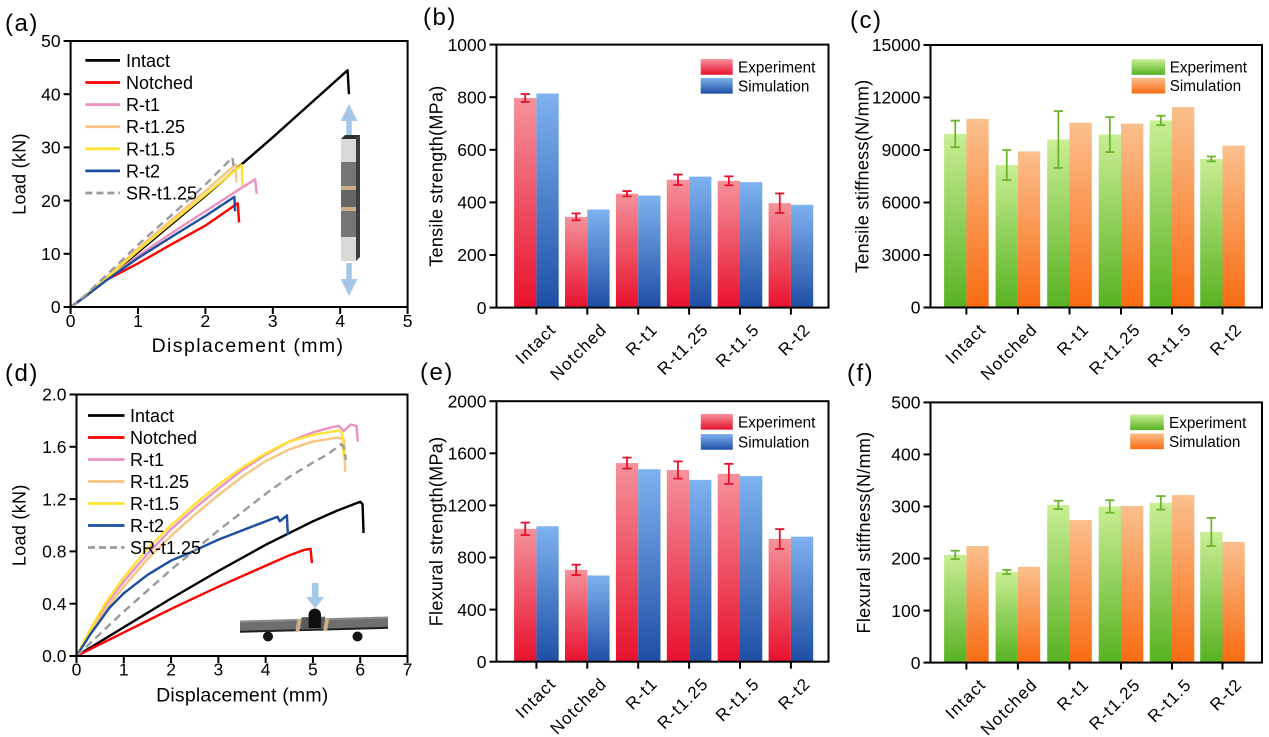 The width and height of the screenshot is (1269, 737). What do you see at coordinates (161, 193) in the screenshot?
I see `legend-label: SR-t1.25` at bounding box center [161, 193].